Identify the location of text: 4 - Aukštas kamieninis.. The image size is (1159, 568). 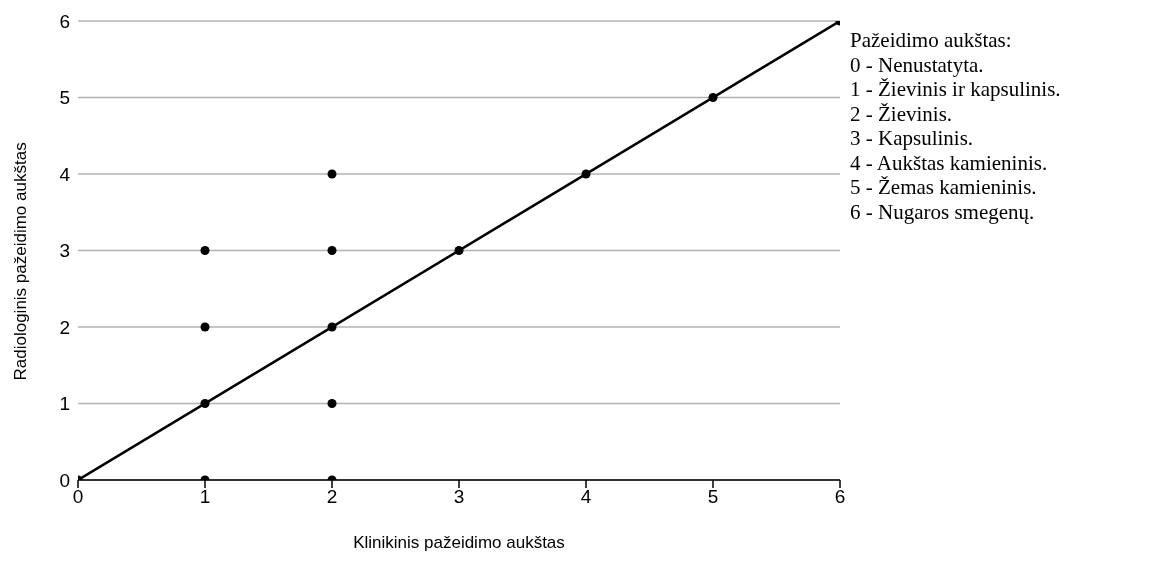
(949, 162).